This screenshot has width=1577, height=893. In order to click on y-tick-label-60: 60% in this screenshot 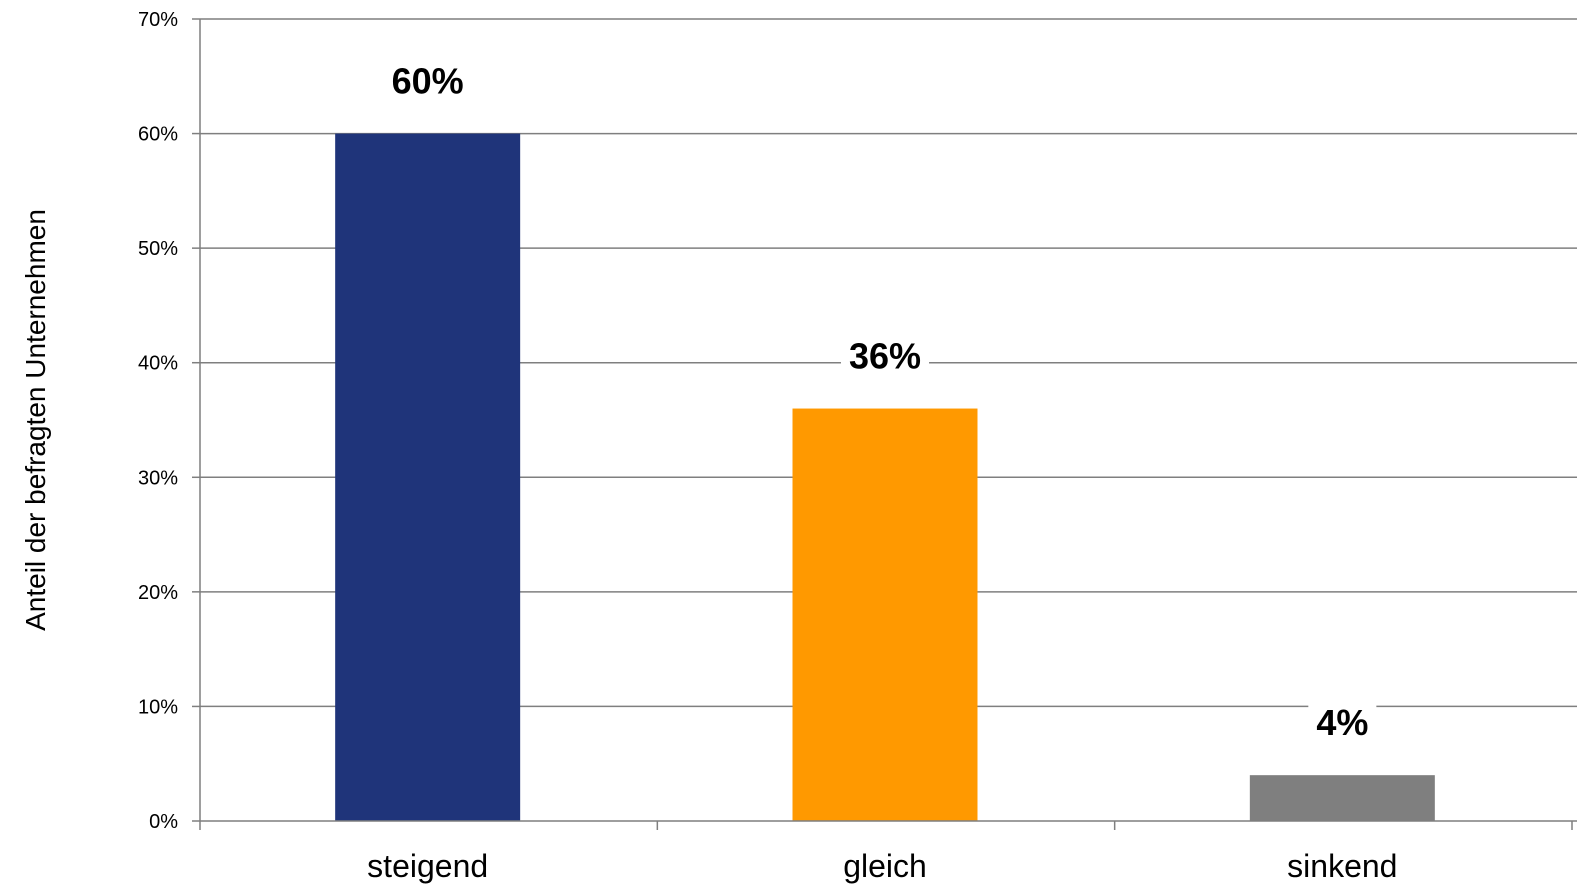, I will do `click(158, 135)`.